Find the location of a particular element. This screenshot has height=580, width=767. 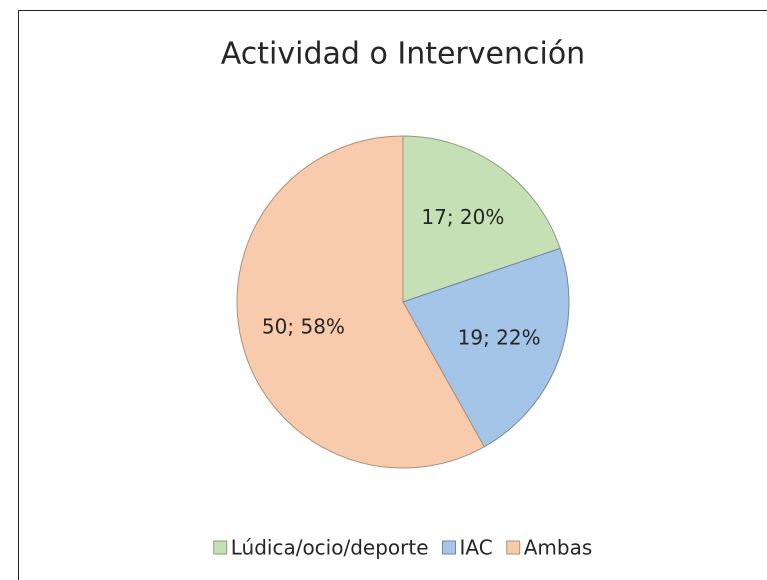

legend-label: Ambas is located at coordinates (558, 548).